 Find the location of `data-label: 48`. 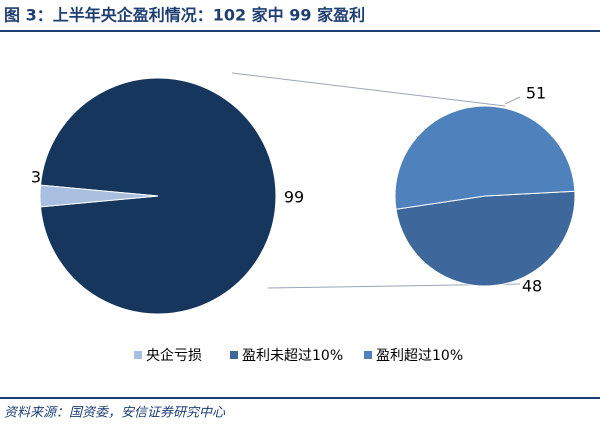

data-label: 48 is located at coordinates (532, 286).